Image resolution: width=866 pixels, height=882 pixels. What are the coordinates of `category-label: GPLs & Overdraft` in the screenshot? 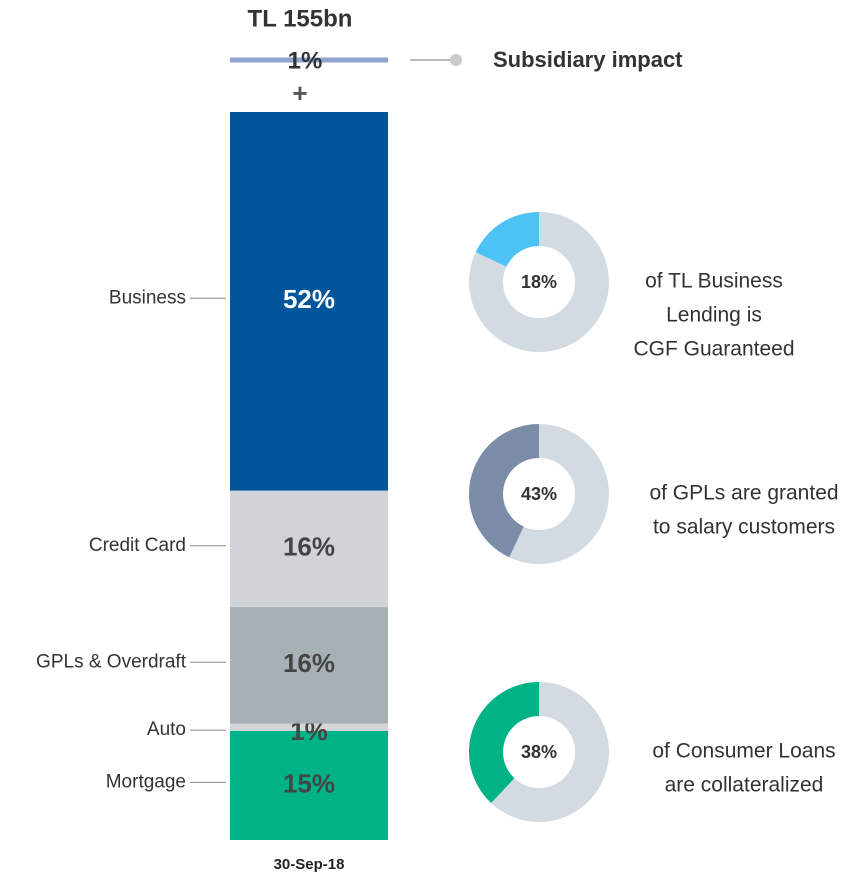 It's located at (111, 661).